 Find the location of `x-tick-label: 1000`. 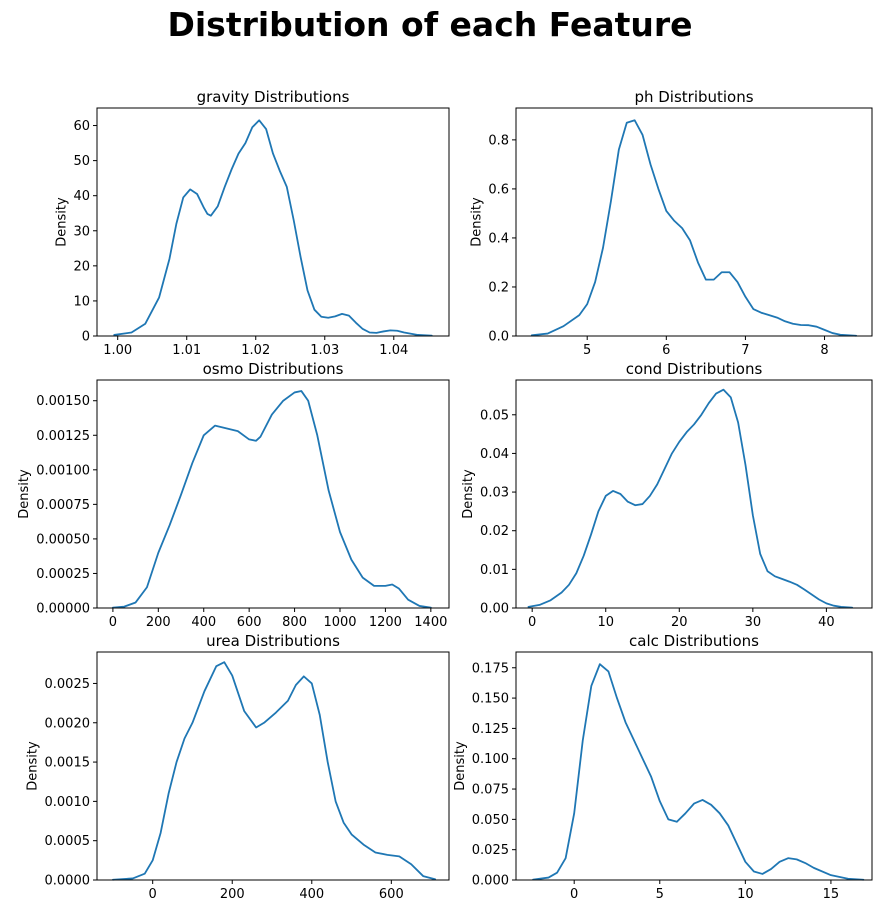

x-tick-label: 1000 is located at coordinates (339, 622).